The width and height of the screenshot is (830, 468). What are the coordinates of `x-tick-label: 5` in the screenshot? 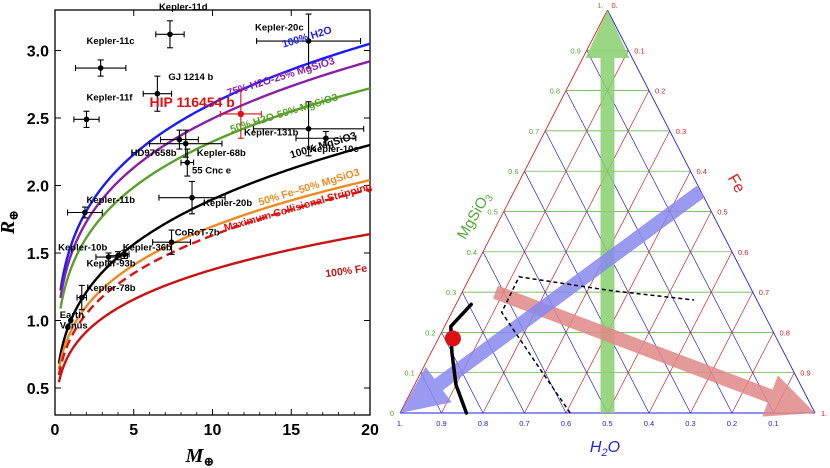 It's located at (133, 430).